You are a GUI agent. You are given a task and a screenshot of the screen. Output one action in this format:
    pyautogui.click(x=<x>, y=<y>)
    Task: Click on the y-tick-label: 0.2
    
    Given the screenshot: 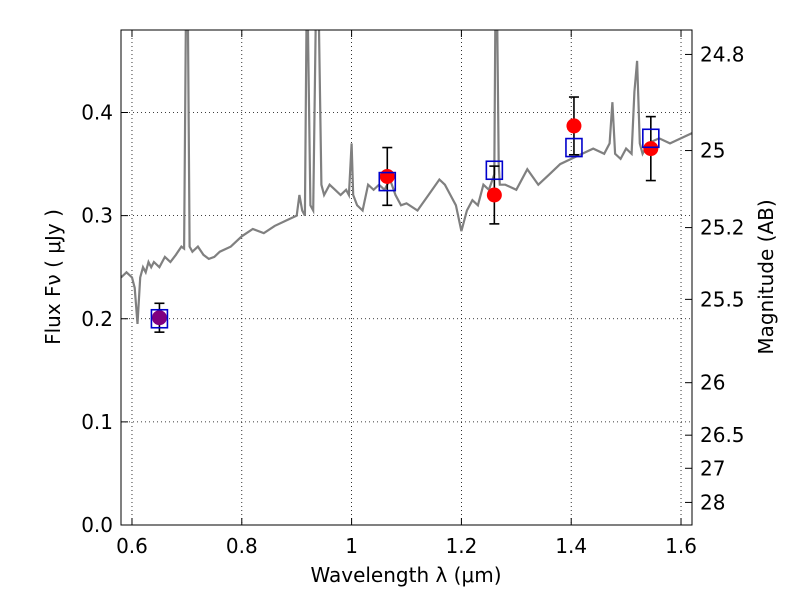 What is the action you would take?
    pyautogui.click(x=97, y=319)
    